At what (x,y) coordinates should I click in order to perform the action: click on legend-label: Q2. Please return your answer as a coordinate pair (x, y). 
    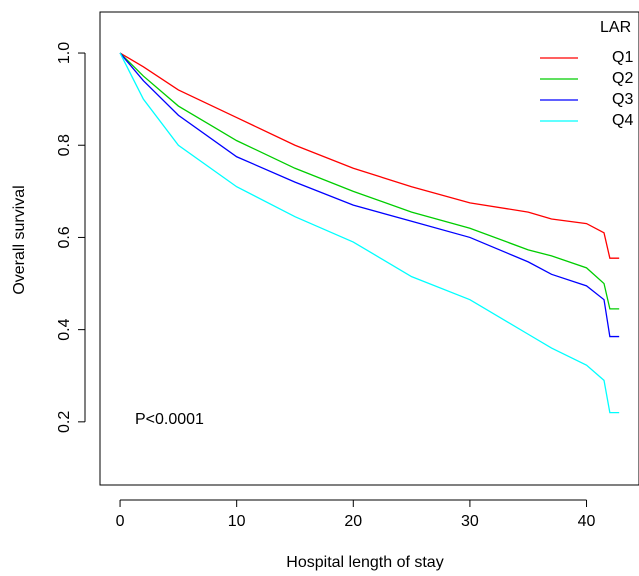
    Looking at the image, I should click on (622, 78).